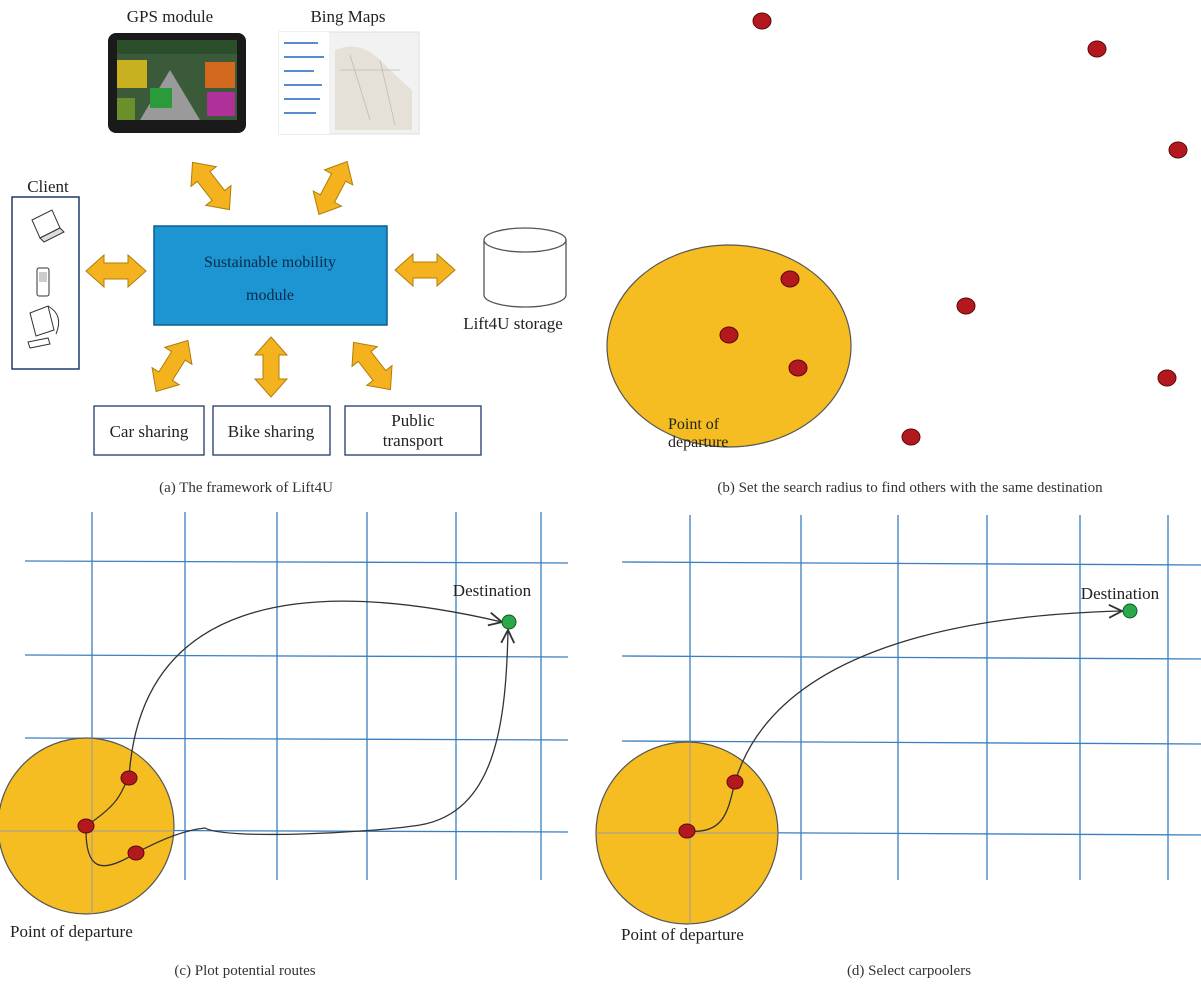 The width and height of the screenshot is (1201, 987). What do you see at coordinates (347, 16) in the screenshot?
I see `bing-maps-label: Bing Maps` at bounding box center [347, 16].